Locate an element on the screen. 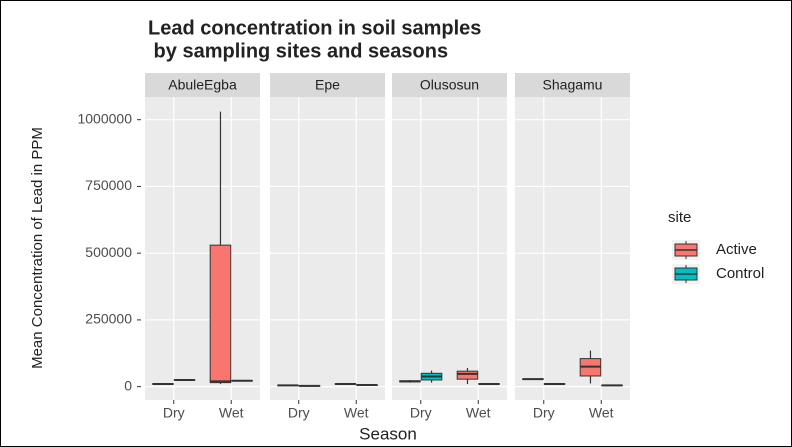 The width and height of the screenshot is (792, 447). facet-label: Olusosun is located at coordinates (449, 85).